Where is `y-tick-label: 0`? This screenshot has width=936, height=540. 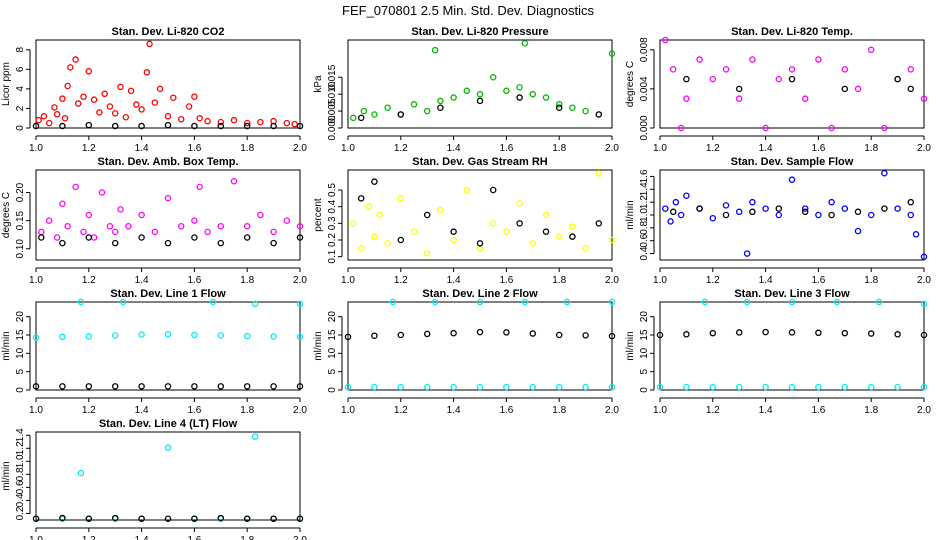
y-tick-label: 0 is located at coordinates (332, 390).